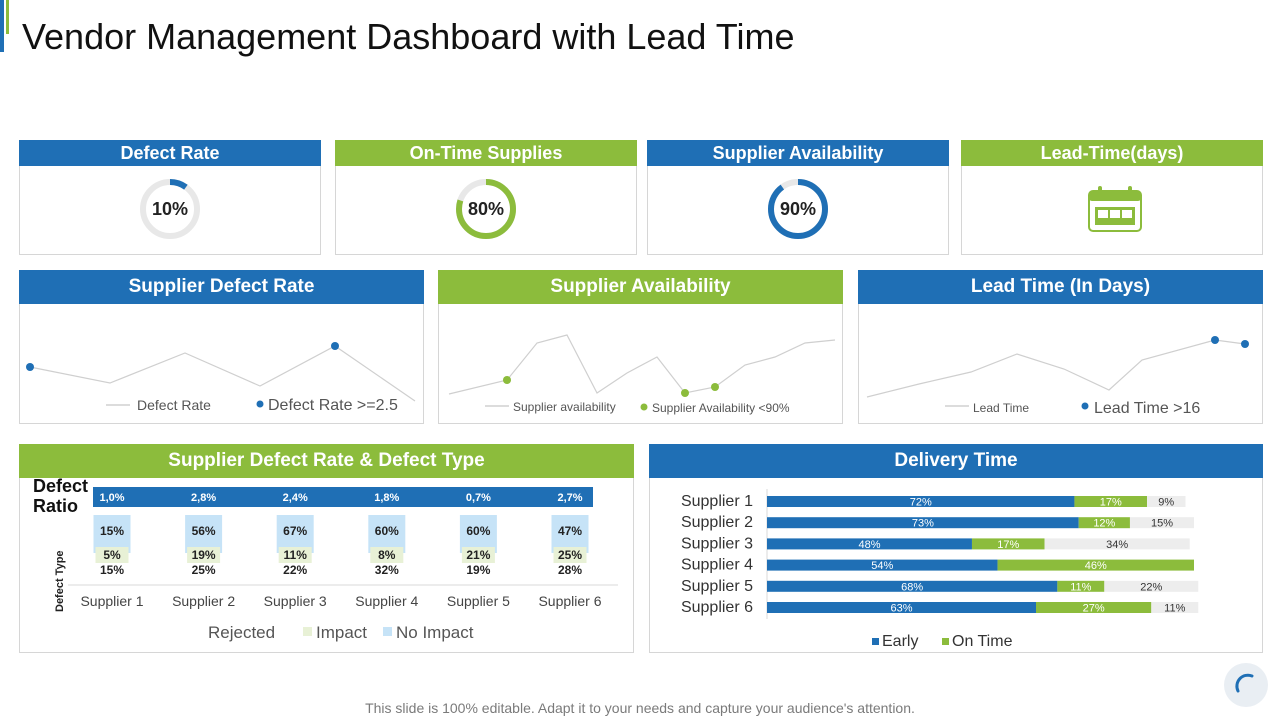 This screenshot has height=720, width=1280. I want to click on delivery-value-label: 11%, so click(1174, 609).